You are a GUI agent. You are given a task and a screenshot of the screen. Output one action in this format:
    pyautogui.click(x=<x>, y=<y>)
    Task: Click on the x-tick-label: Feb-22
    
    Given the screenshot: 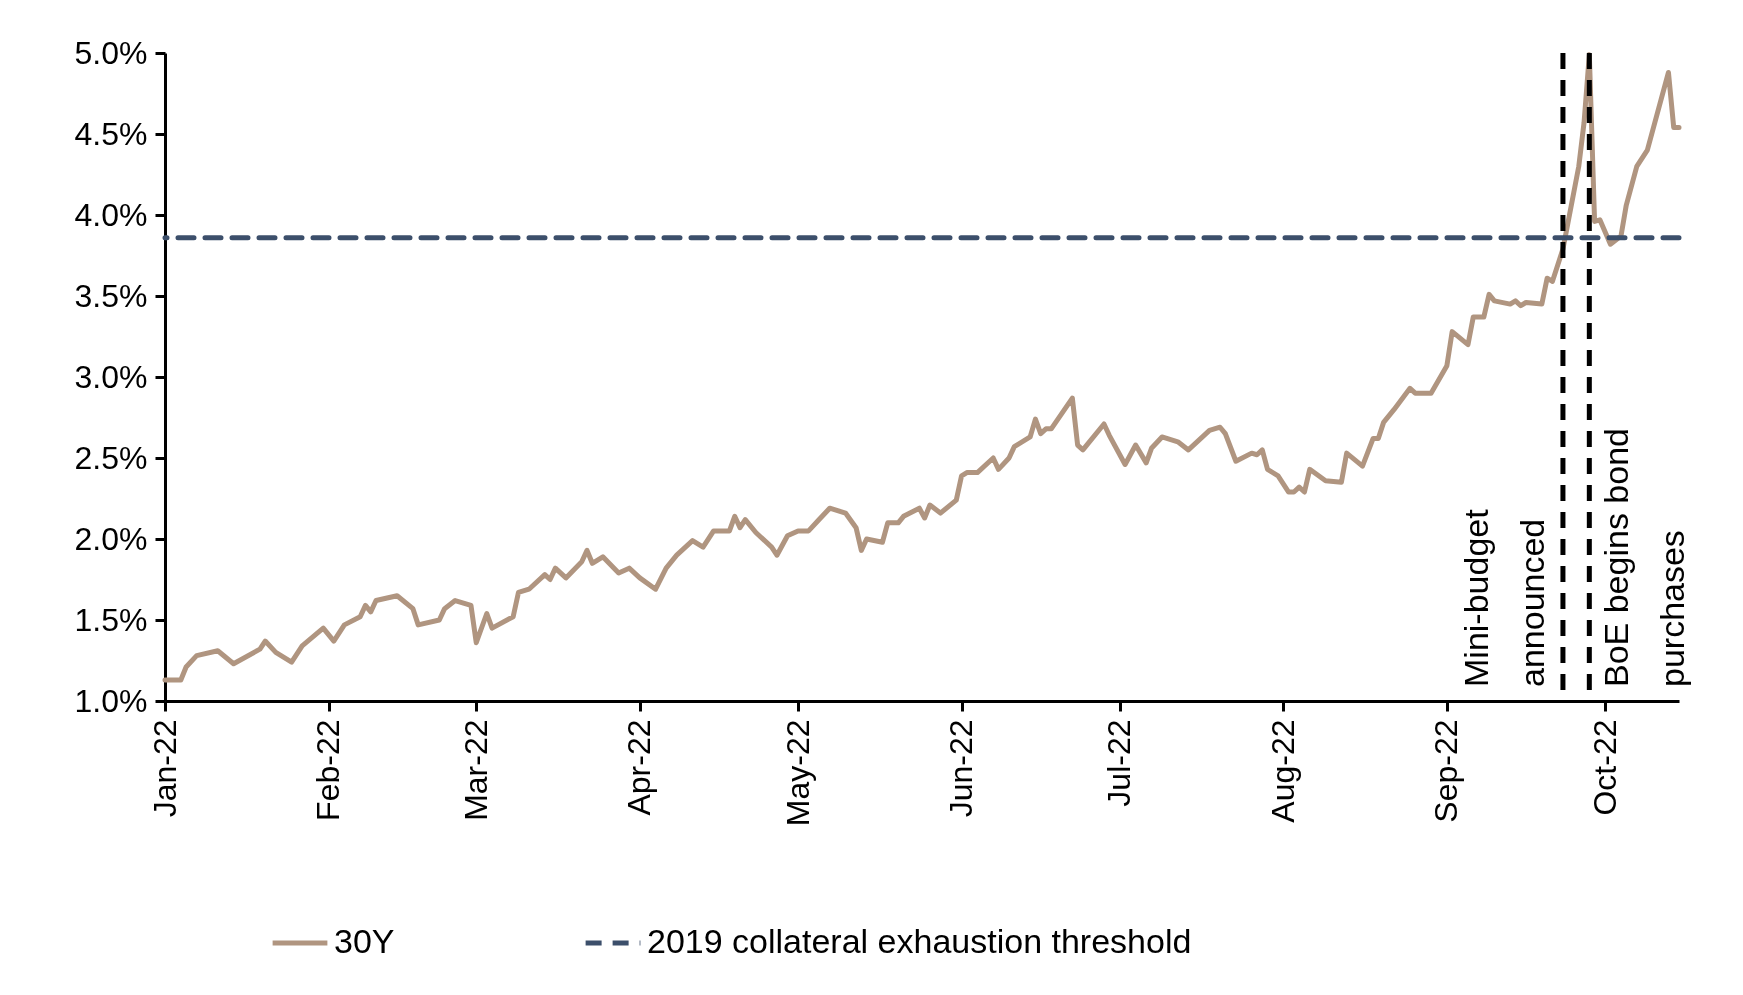 What is the action you would take?
    pyautogui.click(x=328, y=770)
    